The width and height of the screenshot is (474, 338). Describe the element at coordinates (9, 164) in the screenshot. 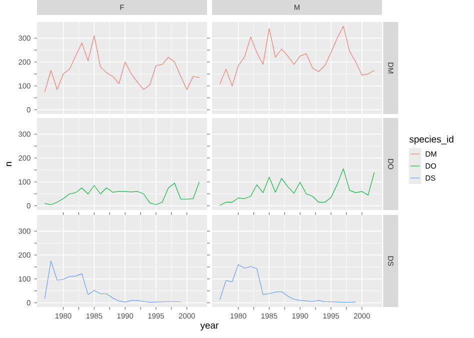

I see `y-axis-title: n` at that location.